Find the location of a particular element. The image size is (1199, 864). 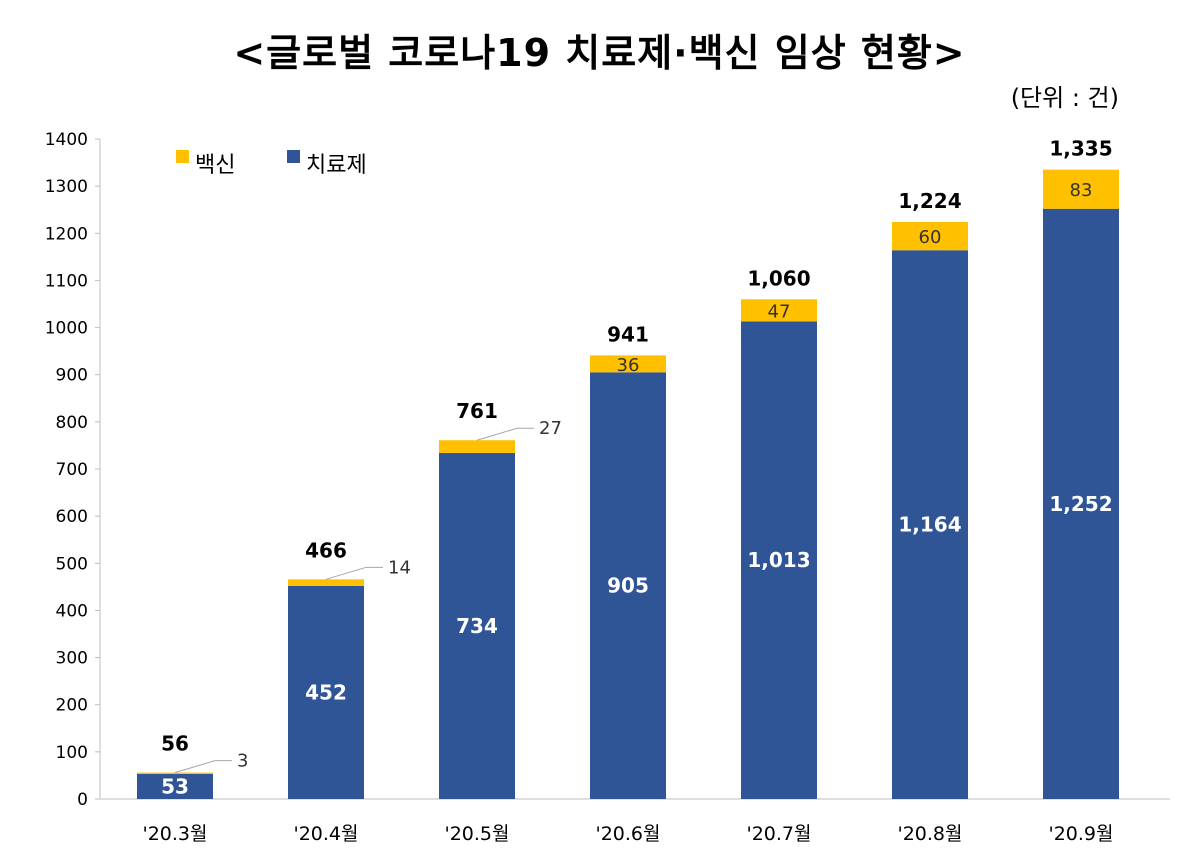

data-label-vaccine: 47 is located at coordinates (779, 311).